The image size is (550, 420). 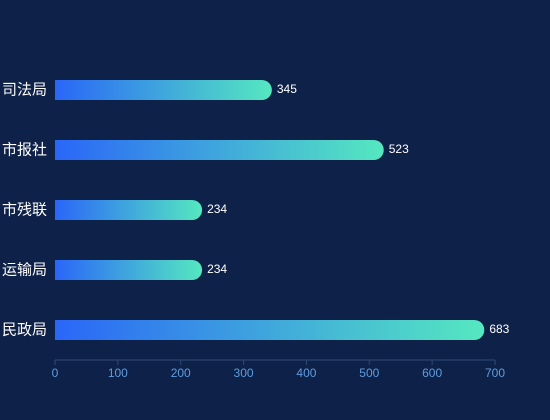 What do you see at coordinates (287, 89) in the screenshot?
I see `value-label: 345` at bounding box center [287, 89].